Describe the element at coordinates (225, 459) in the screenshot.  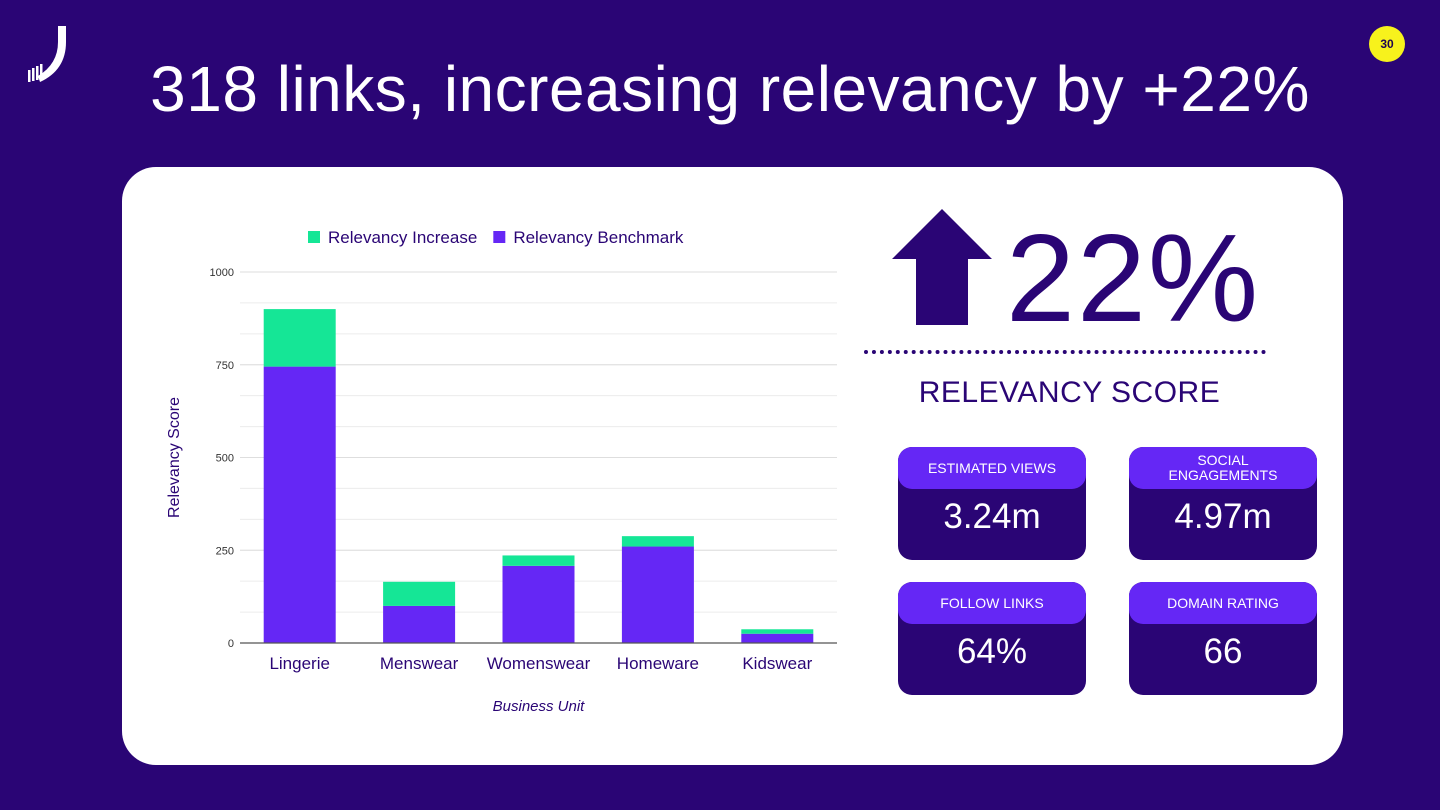
I see `y-tick-label: 500` at that location.